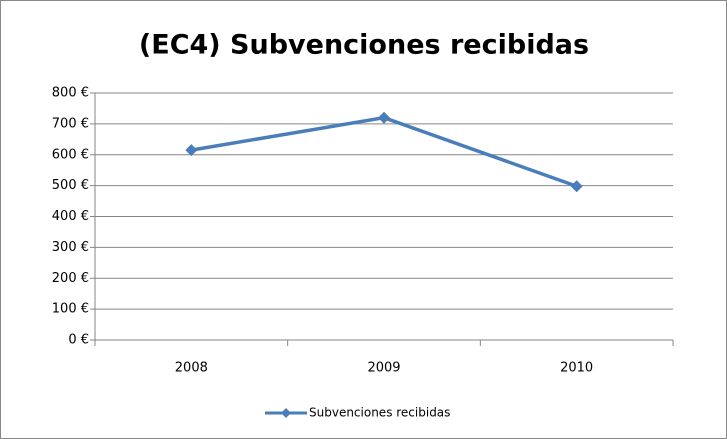 The width and height of the screenshot is (727, 439). I want to click on y-tick-label: 500 €, so click(70, 185).